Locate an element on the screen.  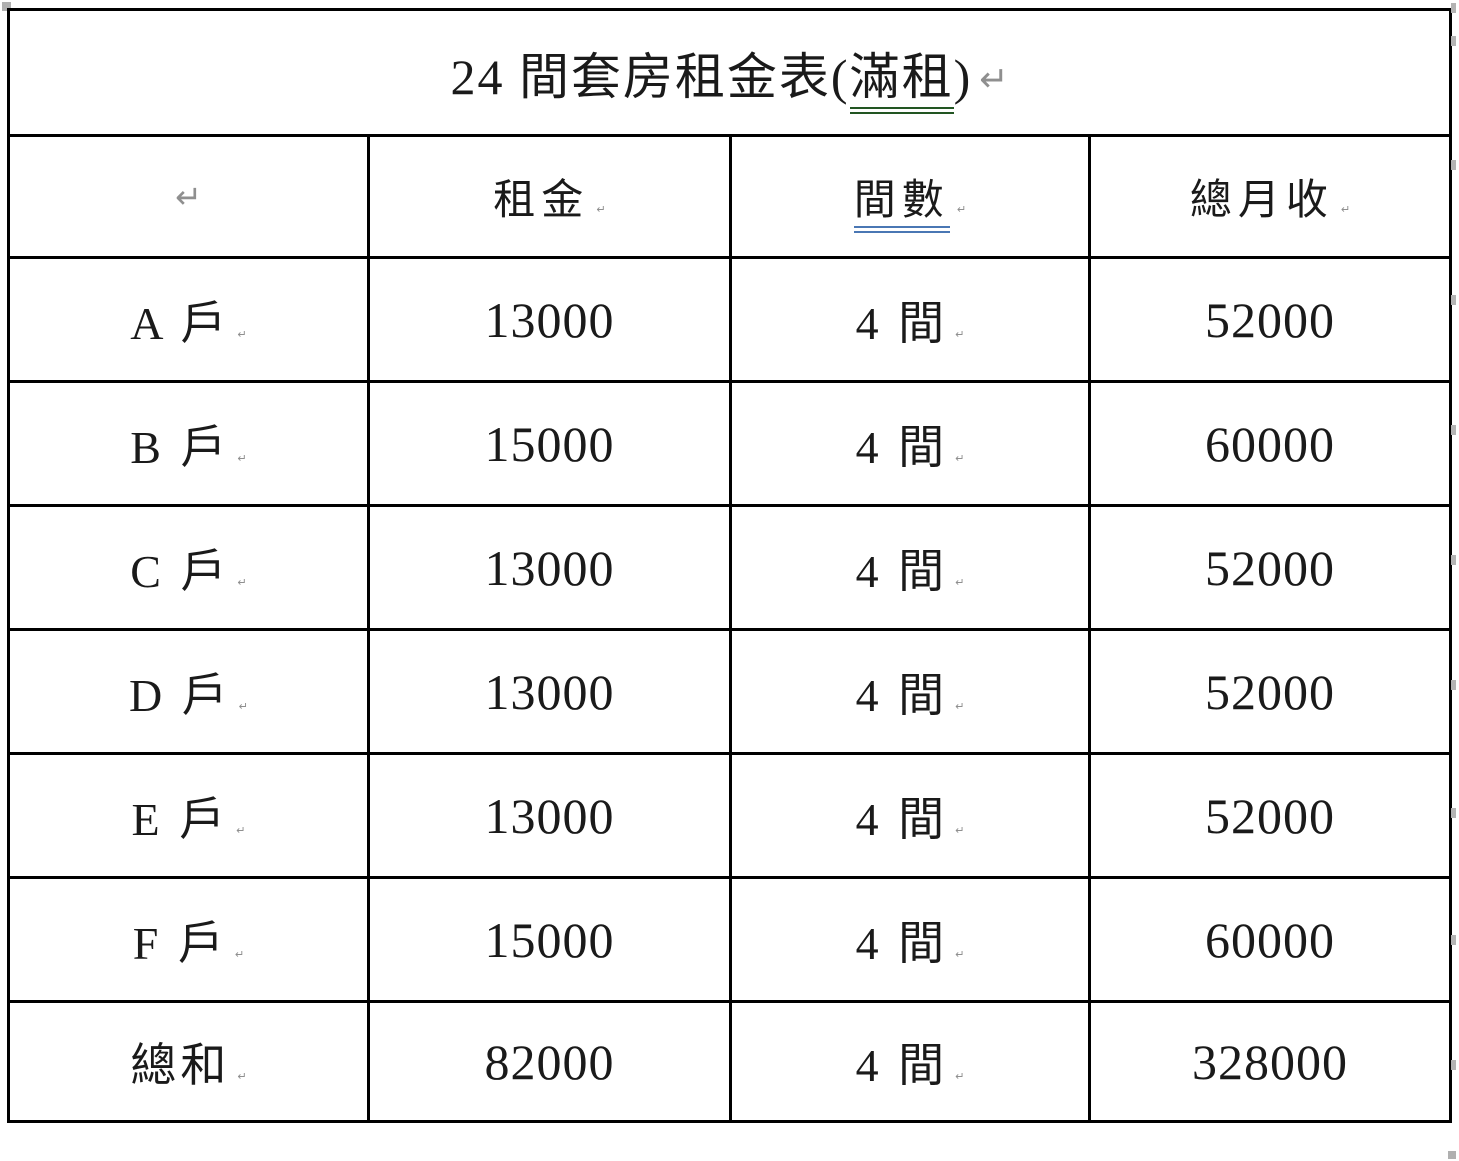
summary-monthly-total-value: 328000 is located at coordinates (1270, 1061).